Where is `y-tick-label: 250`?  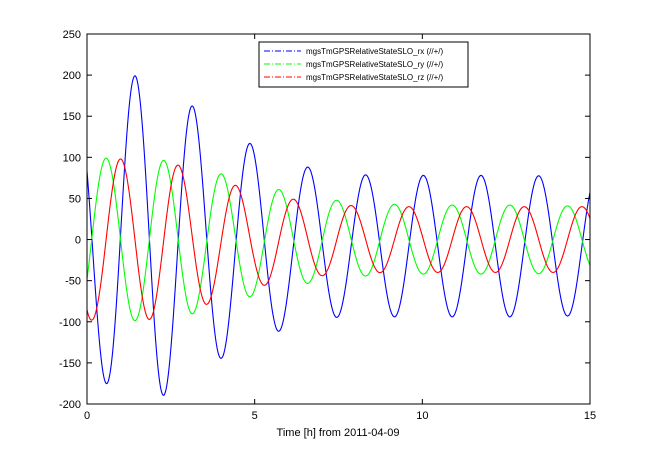 y-tick-label: 250 is located at coordinates (72, 35).